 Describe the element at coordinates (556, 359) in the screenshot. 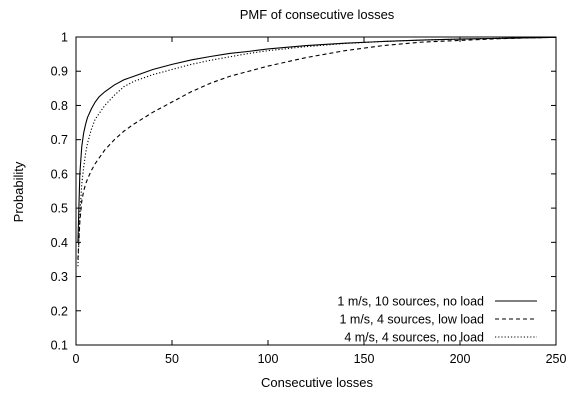

I see `x-tick-label: 250` at that location.